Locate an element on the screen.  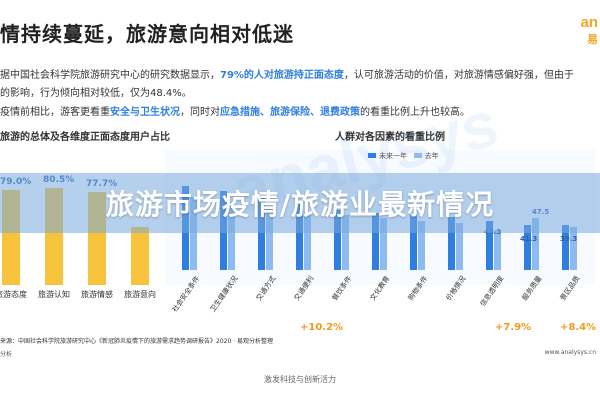
right-bar-value-label: 41.3 is located at coordinates (529, 239).